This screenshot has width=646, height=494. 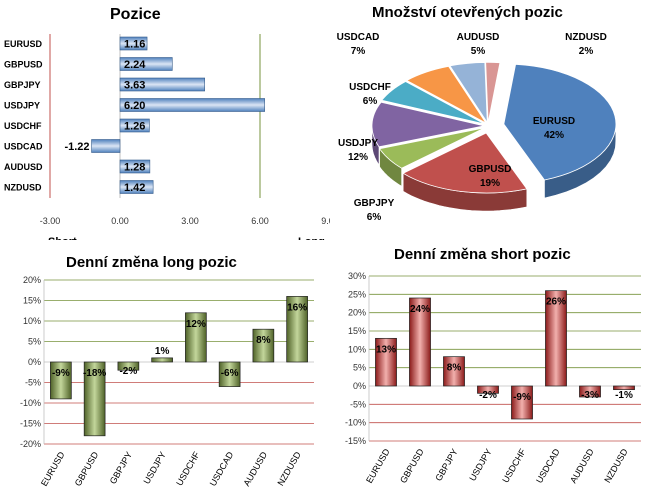 What do you see at coordinates (62, 238) in the screenshot?
I see `short-label: Short` at bounding box center [62, 238].